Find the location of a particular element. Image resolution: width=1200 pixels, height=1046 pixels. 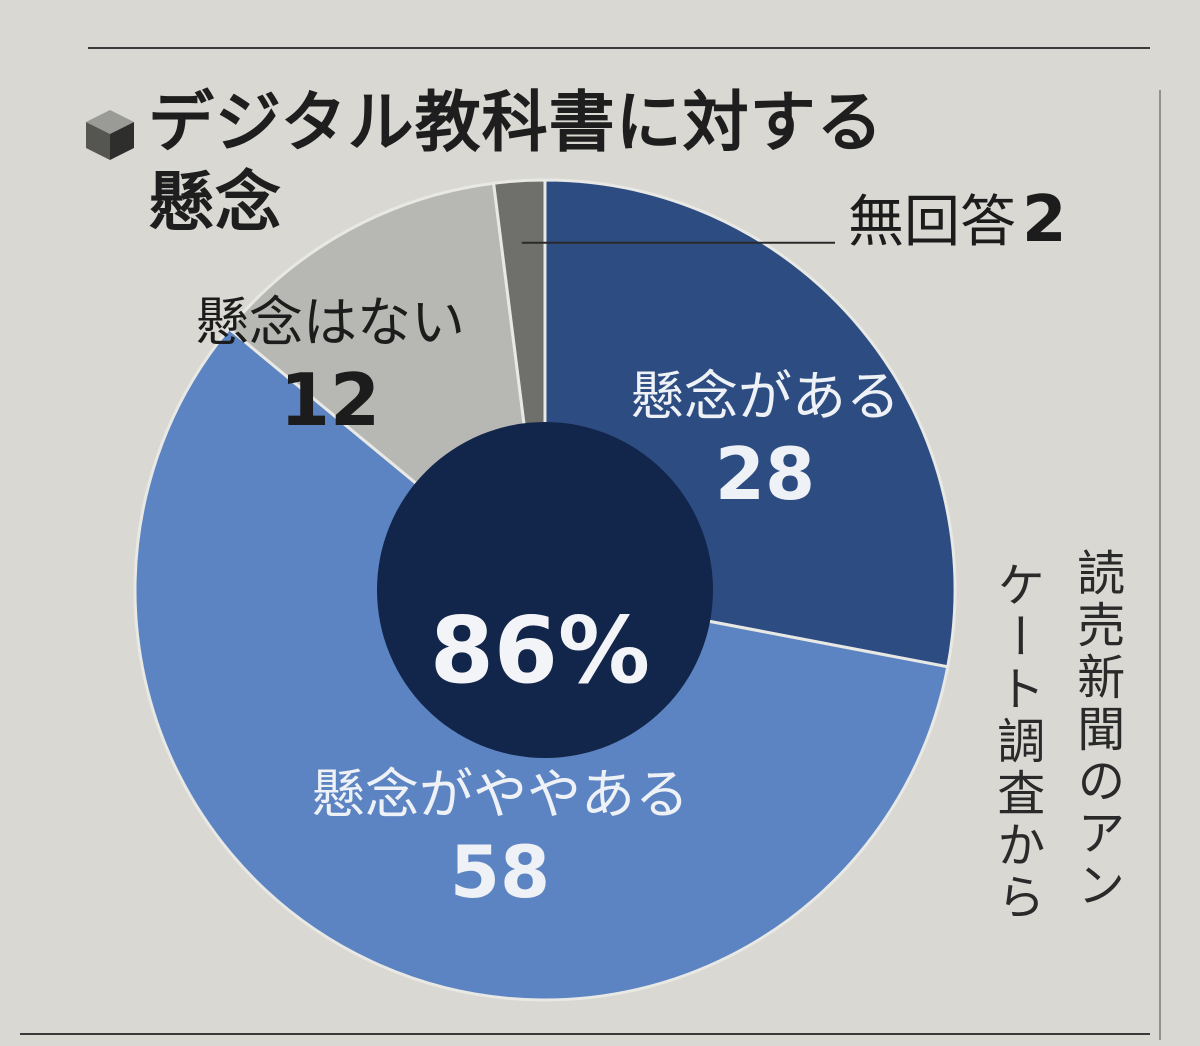

chart-title-line-1: デジタル教科書に対する is located at coordinates (516, 122).